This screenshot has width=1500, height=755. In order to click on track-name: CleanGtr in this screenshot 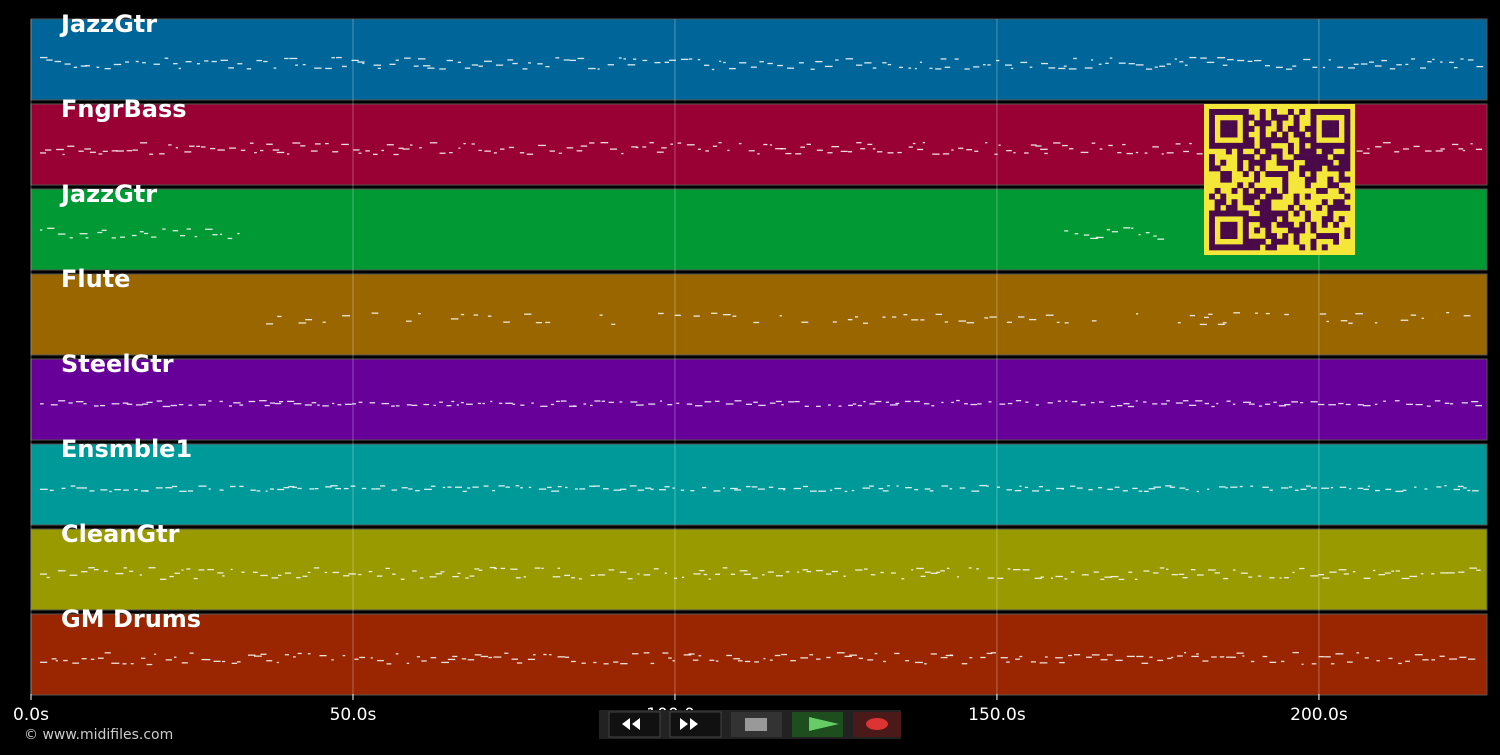, I will do `click(120, 534)`.